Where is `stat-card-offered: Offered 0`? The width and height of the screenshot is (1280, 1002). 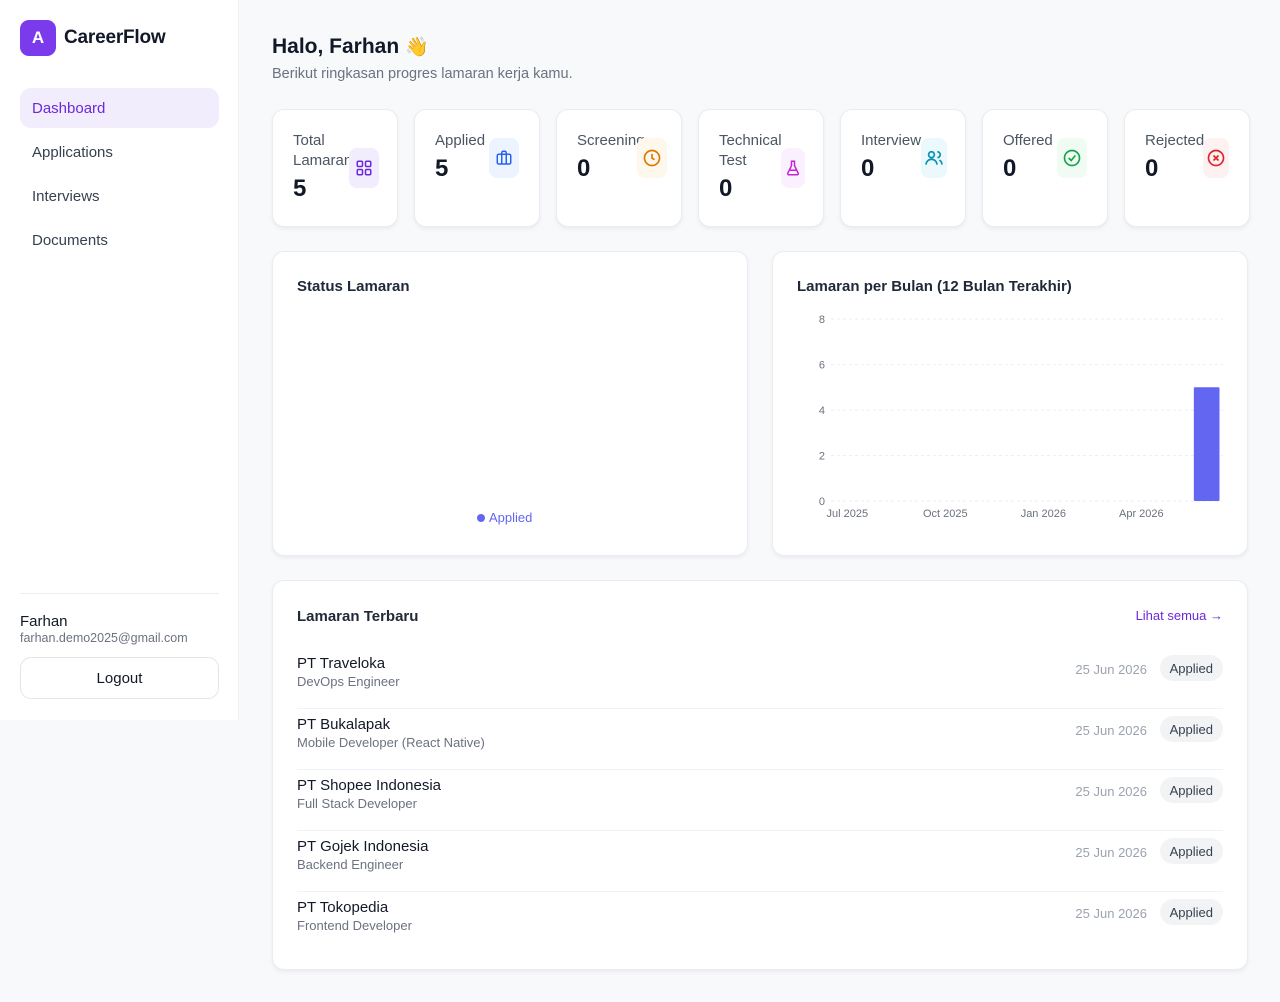 stat-card-offered: Offered 0 is located at coordinates (1045, 168).